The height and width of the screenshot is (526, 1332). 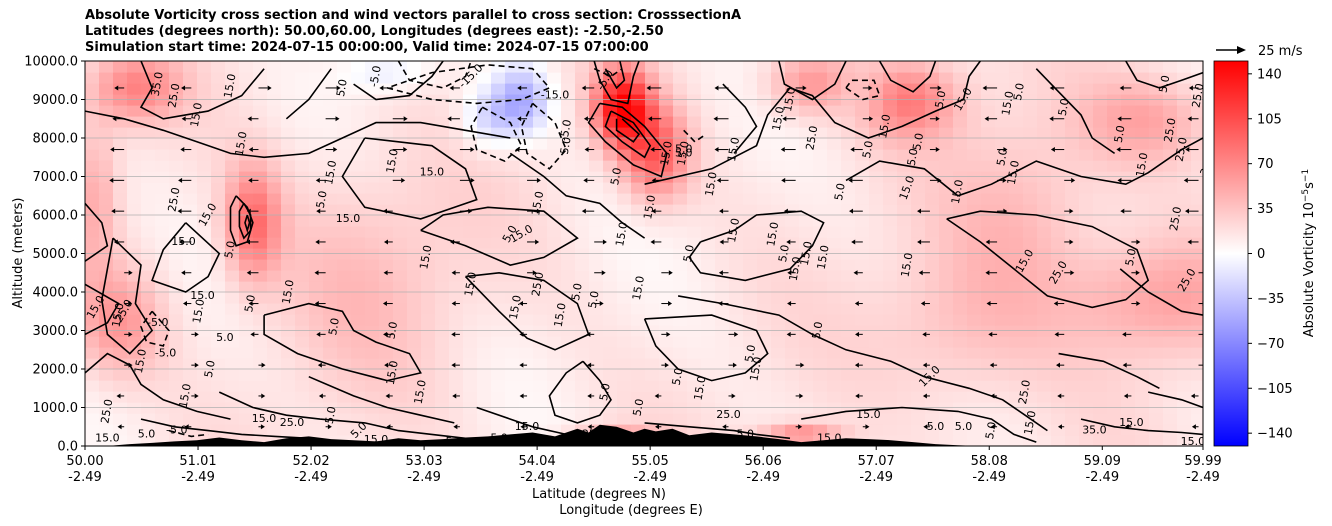 What do you see at coordinates (358, 155) in the screenshot?
I see `heat-cell-2099` at bounding box center [358, 155].